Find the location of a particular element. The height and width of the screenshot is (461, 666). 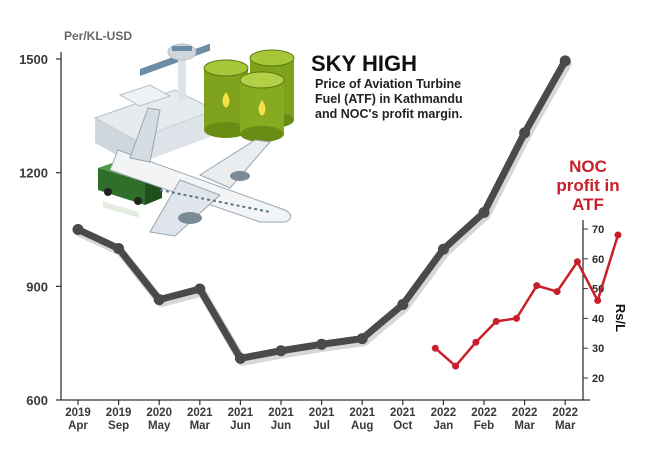

noc-annotation-line-1: NOC is located at coordinates (588, 166).